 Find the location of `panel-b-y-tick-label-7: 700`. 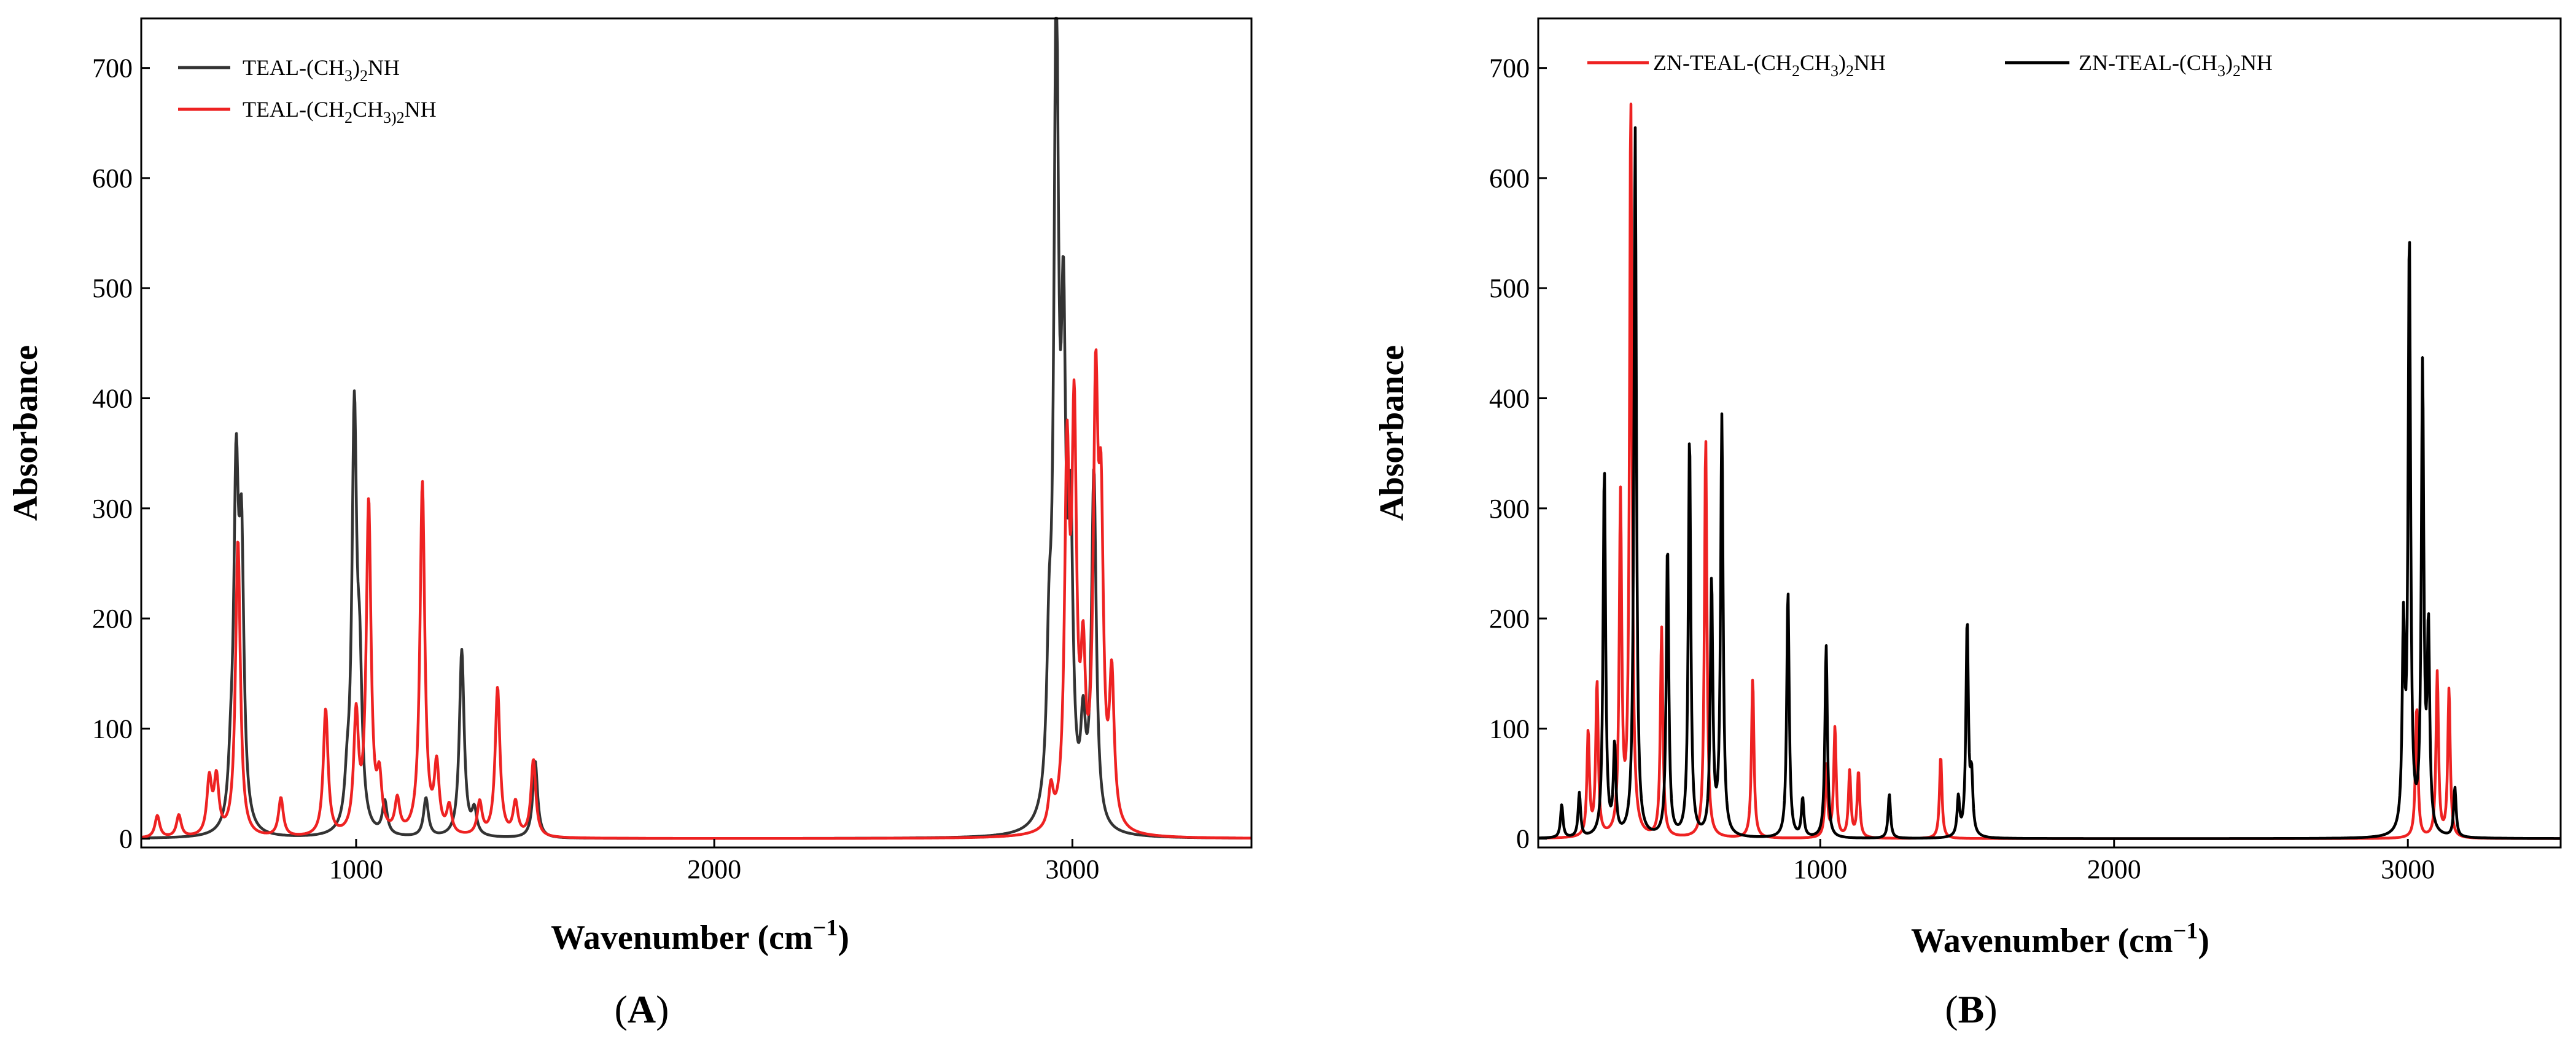

panel-b-y-tick-label-7: 700 is located at coordinates (1509, 68).